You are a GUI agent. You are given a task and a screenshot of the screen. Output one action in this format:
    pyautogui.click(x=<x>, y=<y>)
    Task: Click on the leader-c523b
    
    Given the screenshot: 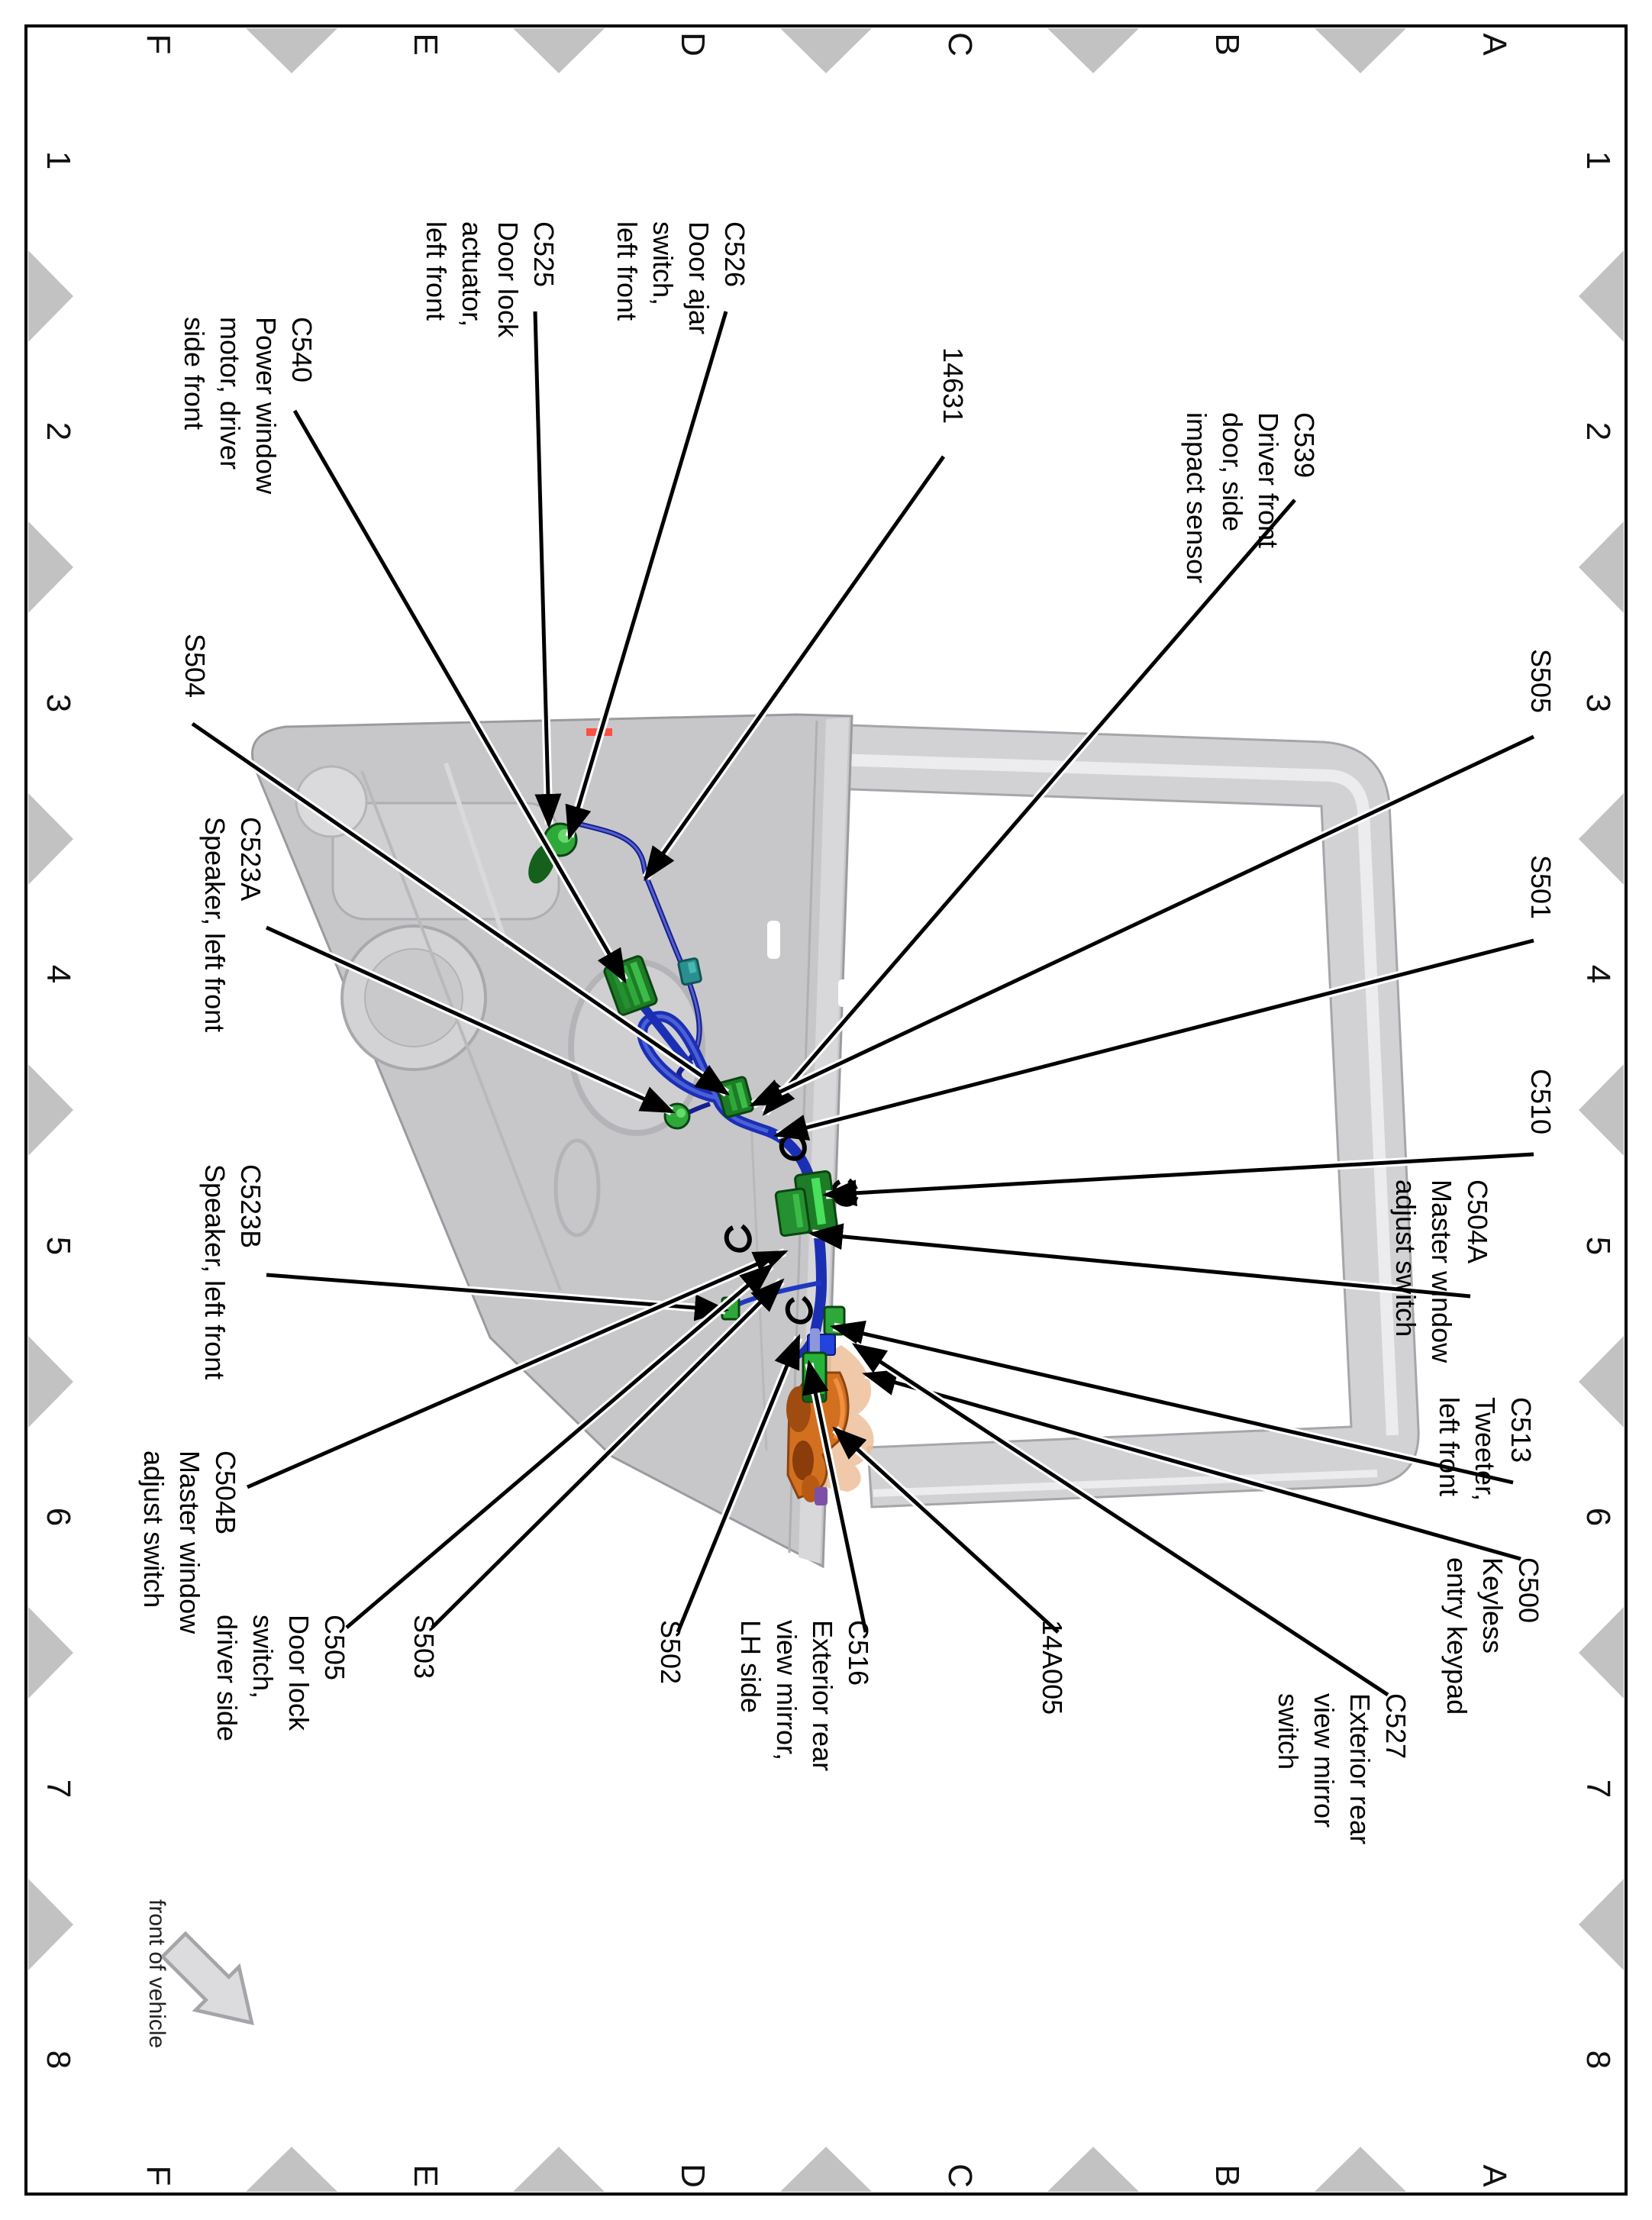 What is the action you would take?
    pyautogui.click(x=497, y=1297)
    